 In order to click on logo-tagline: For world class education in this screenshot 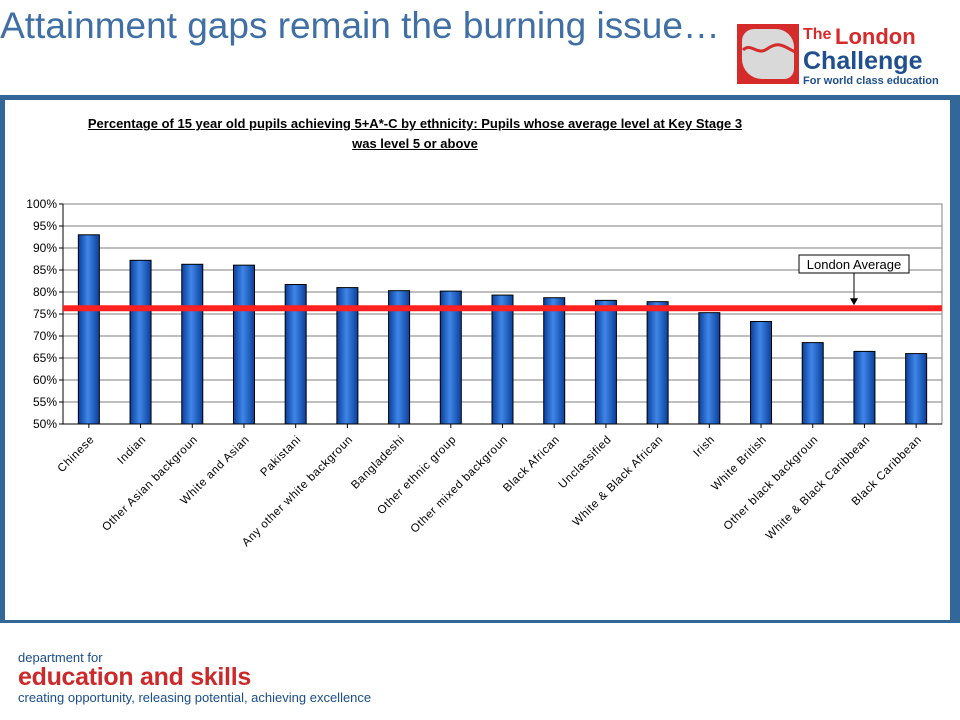, I will do `click(871, 81)`.